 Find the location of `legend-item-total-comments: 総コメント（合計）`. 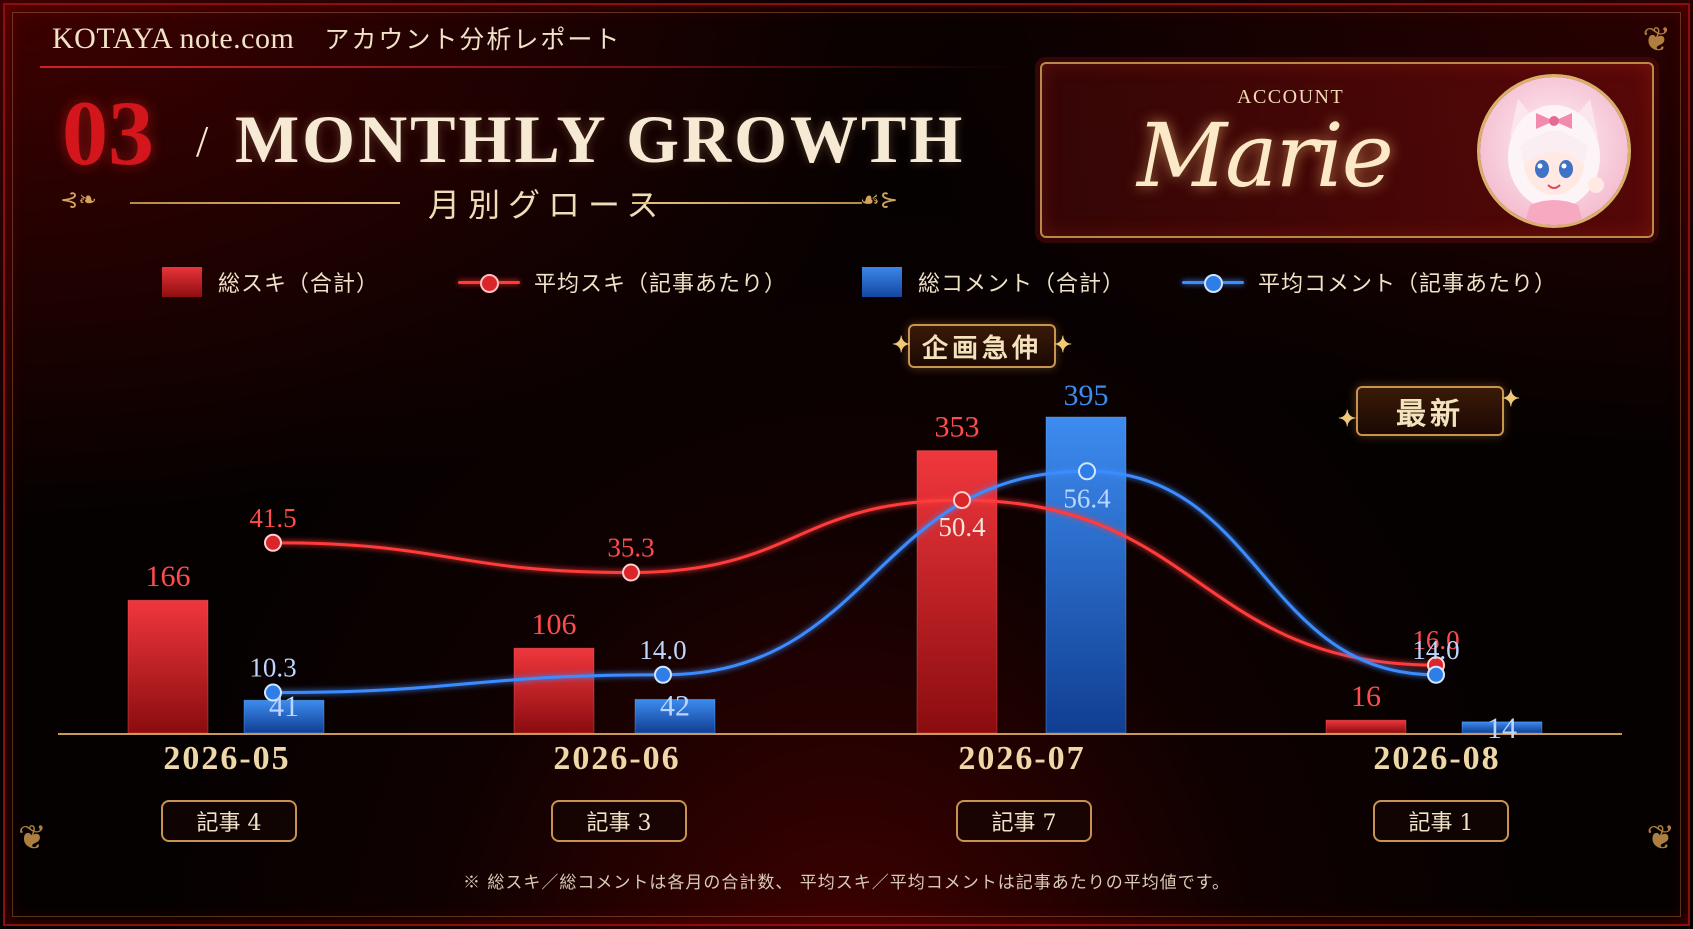

legend-item-total-comments: 総コメント（合計） is located at coordinates (993, 282).